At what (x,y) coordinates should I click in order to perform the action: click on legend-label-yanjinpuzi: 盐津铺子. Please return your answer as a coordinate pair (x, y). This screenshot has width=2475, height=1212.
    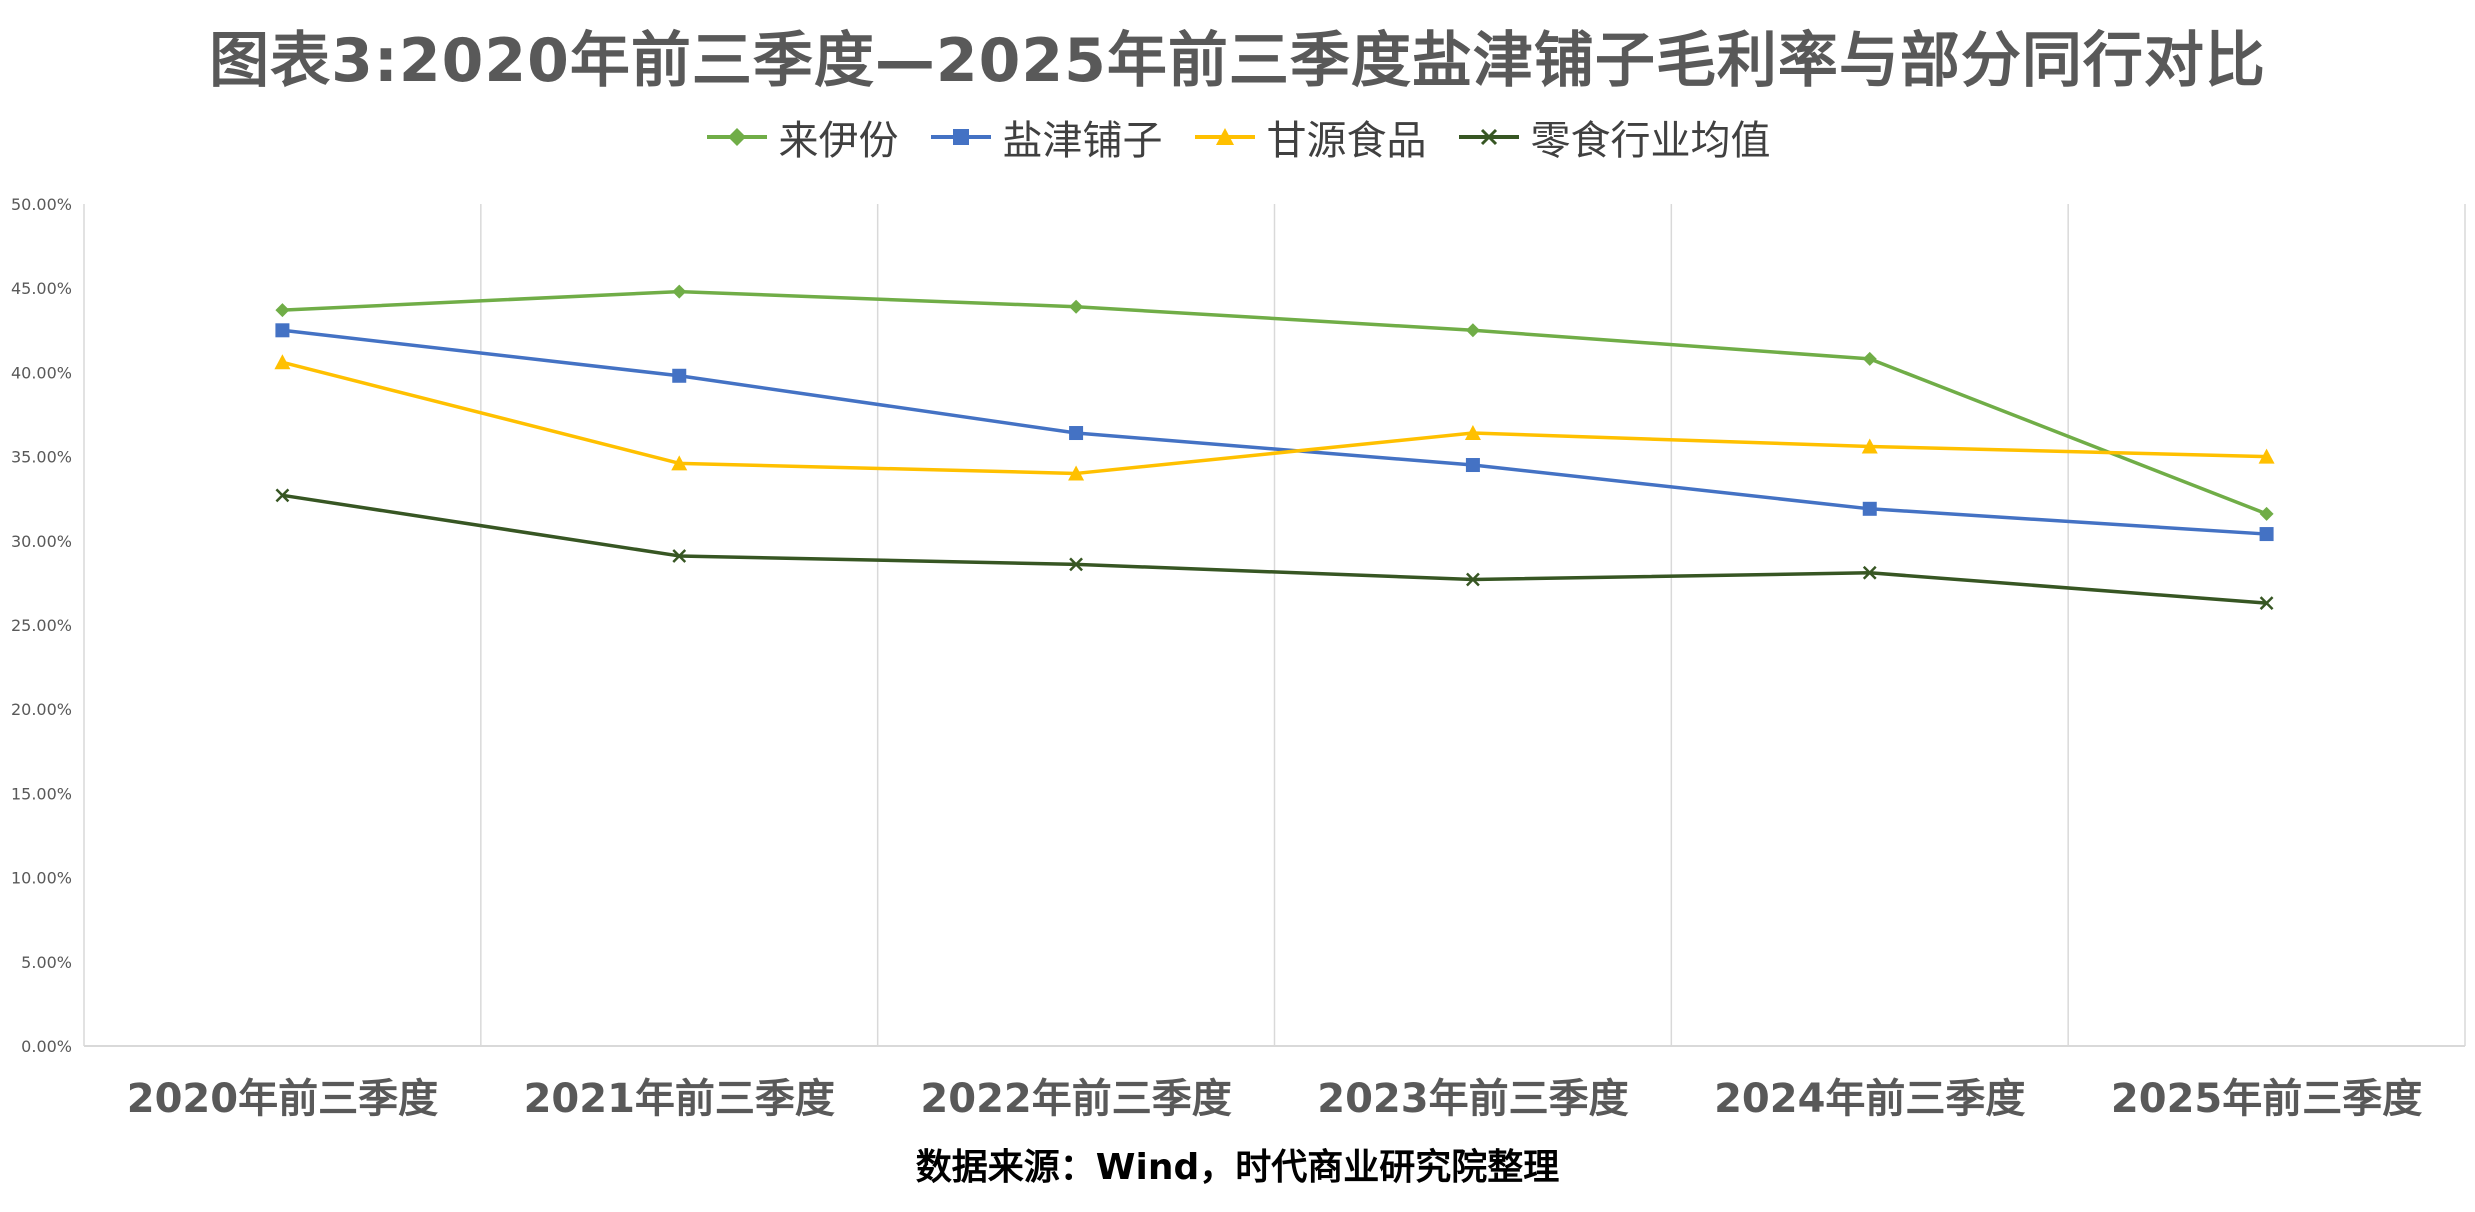
    Looking at the image, I should click on (1082, 141).